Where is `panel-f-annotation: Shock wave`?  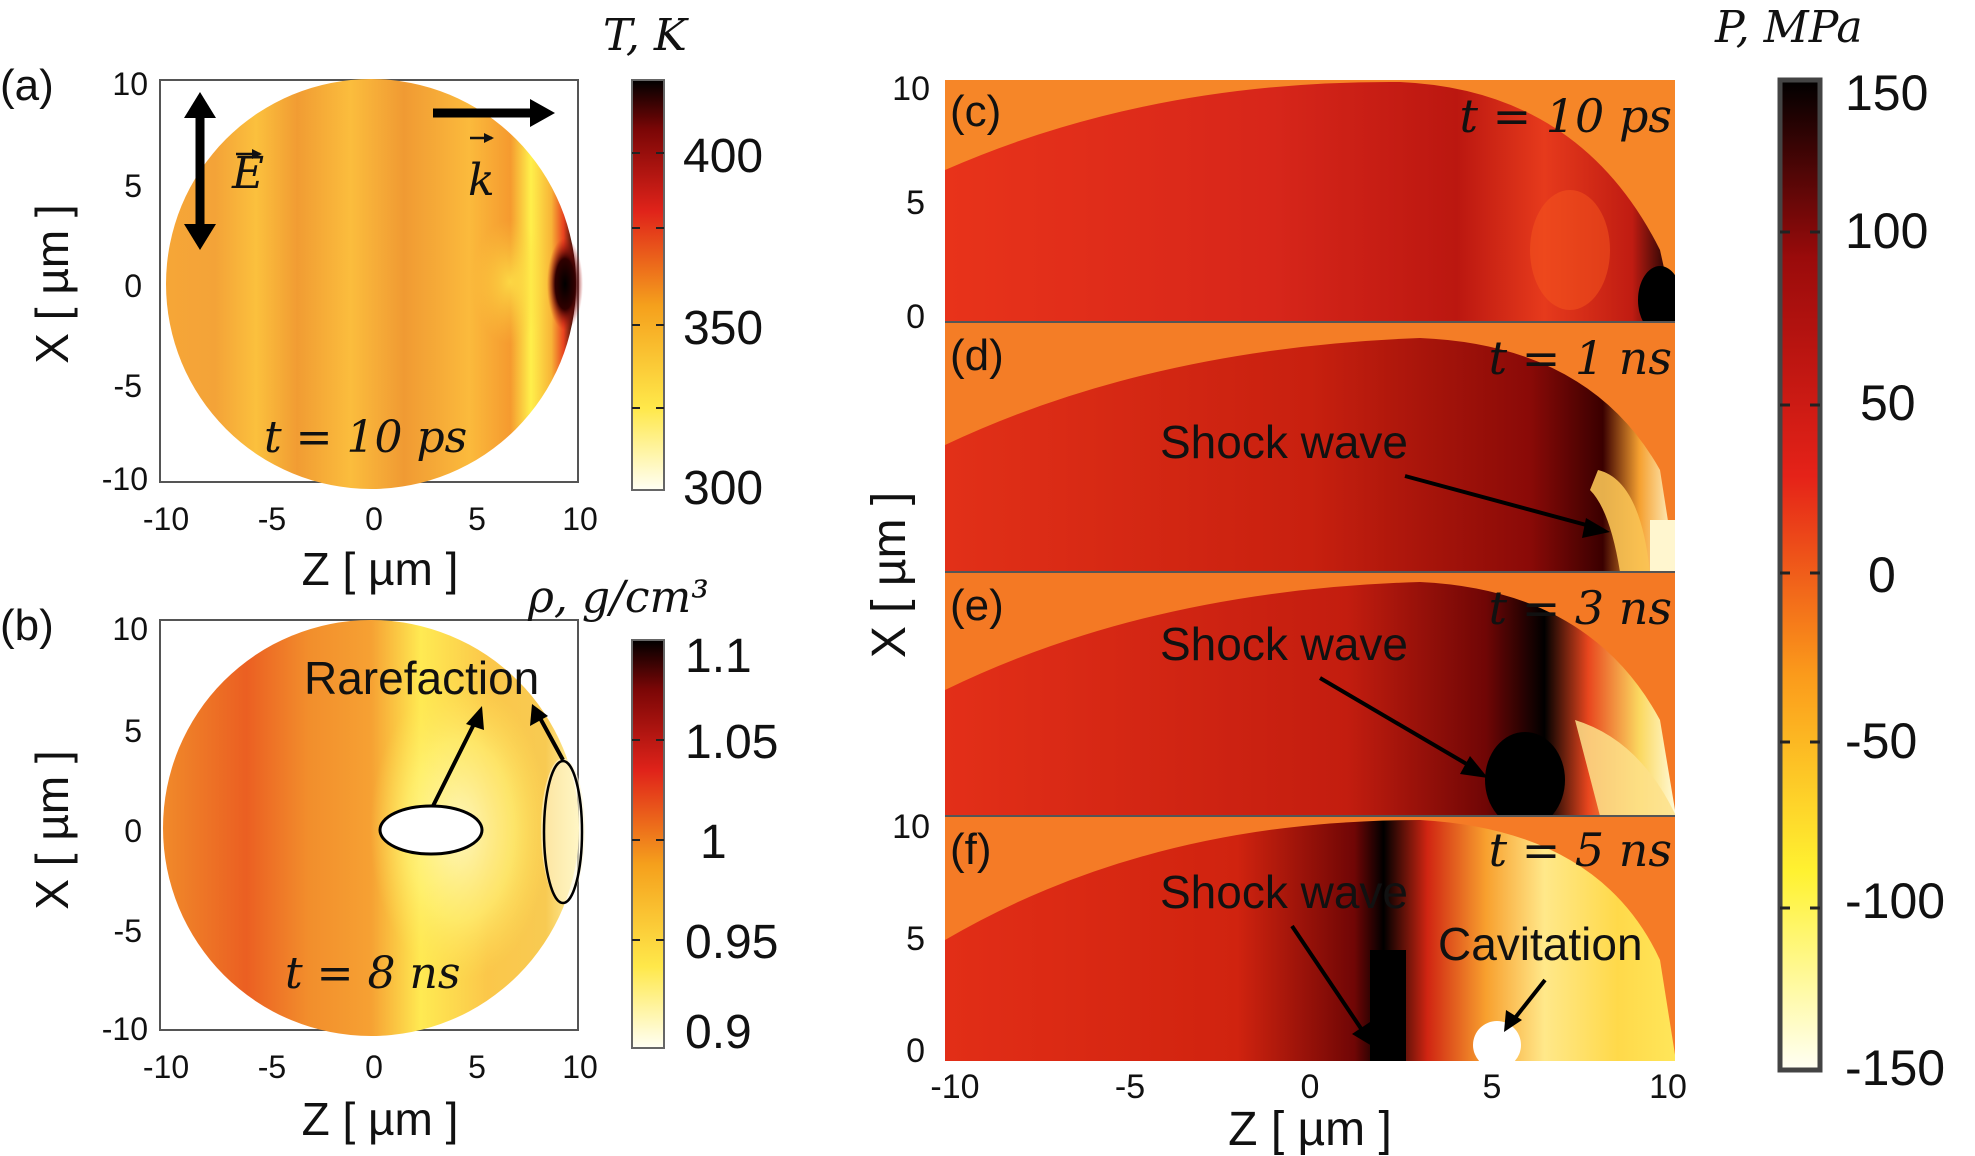
panel-f-annotation: Shock wave is located at coordinates (1284, 892).